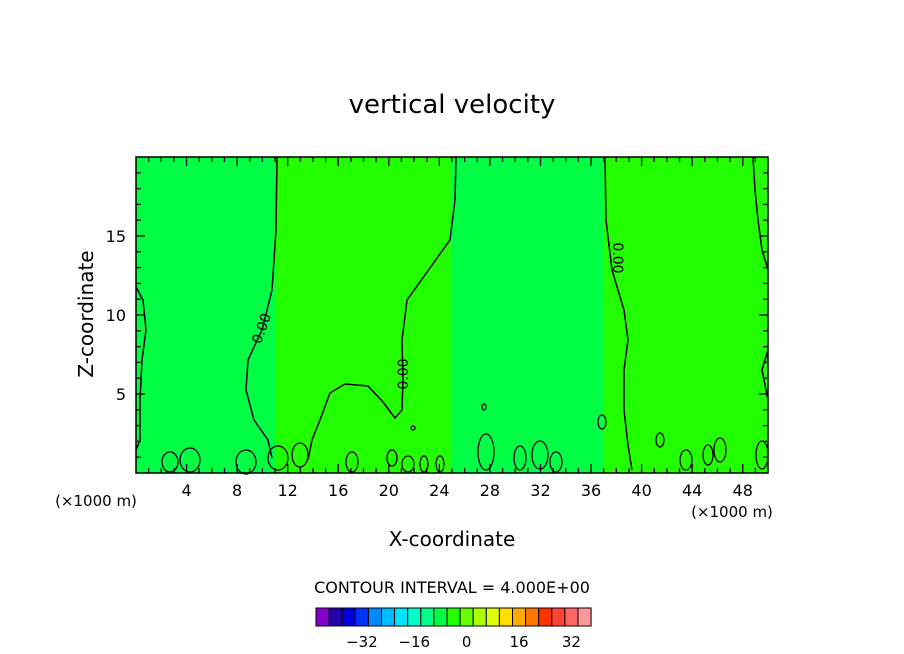 This screenshot has height=654, width=904. What do you see at coordinates (116, 236) in the screenshot?
I see `y-tick-label: 15` at bounding box center [116, 236].